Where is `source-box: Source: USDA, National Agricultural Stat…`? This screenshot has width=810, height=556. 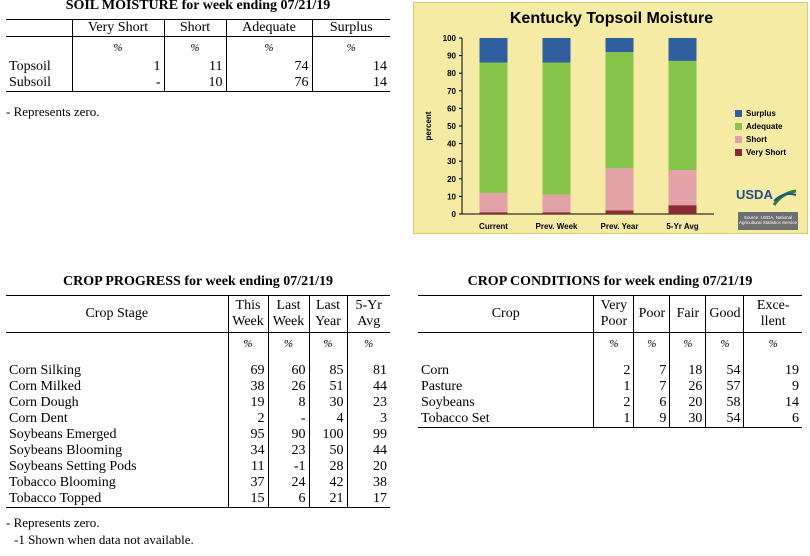
source-box: Source: USDA, National Agricultural Stat… is located at coordinates (768, 221).